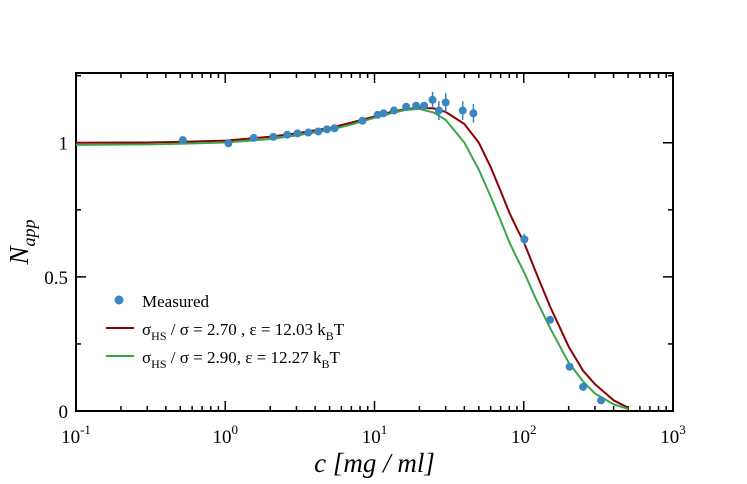  I want to click on y-tick-label: 0.5, so click(56, 278).